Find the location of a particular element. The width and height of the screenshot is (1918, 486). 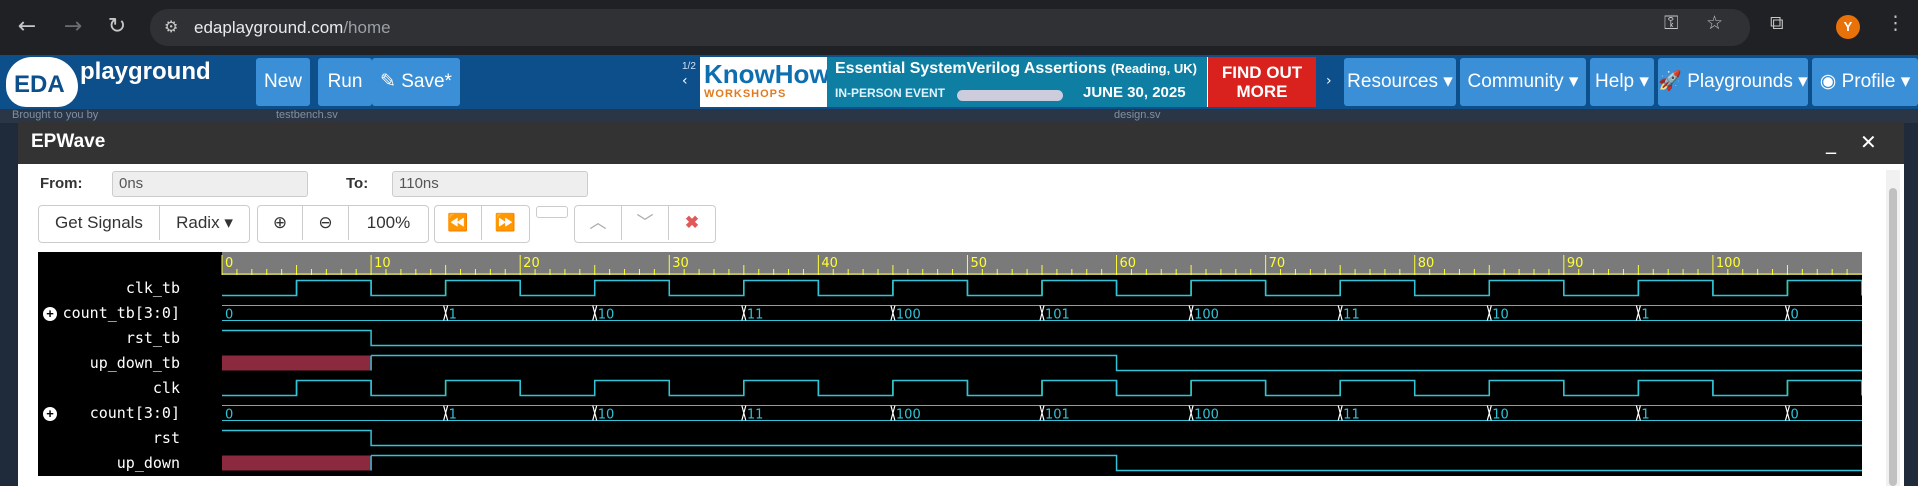

logo-eda-text: EDA is located at coordinates (39, 84).